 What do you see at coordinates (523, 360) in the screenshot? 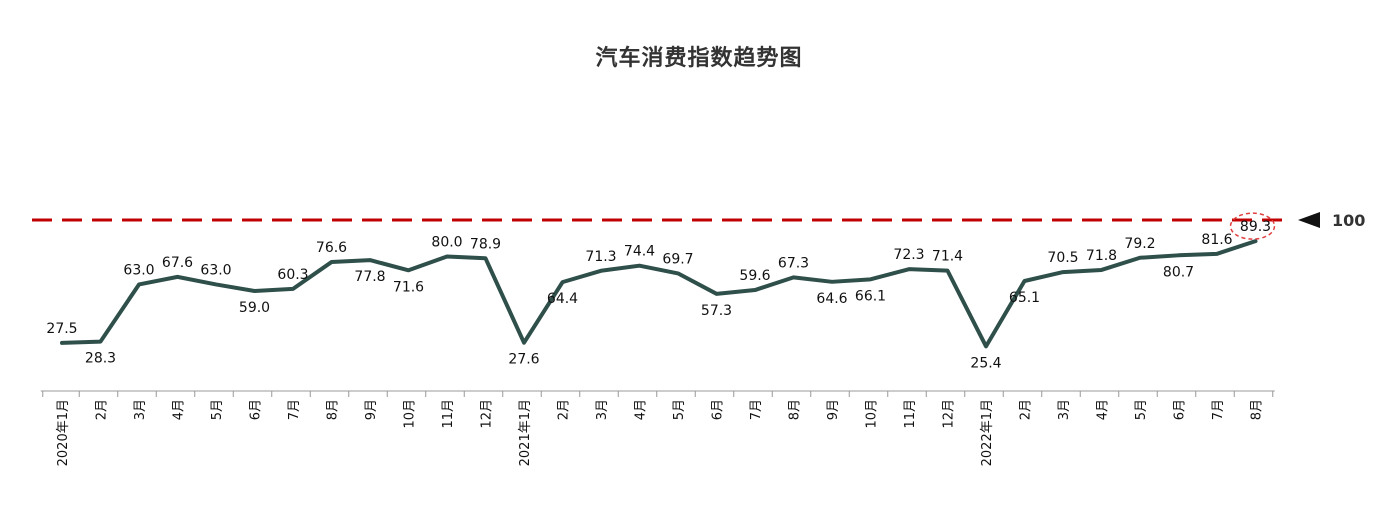
I see `data-label: 27.6` at bounding box center [523, 360].